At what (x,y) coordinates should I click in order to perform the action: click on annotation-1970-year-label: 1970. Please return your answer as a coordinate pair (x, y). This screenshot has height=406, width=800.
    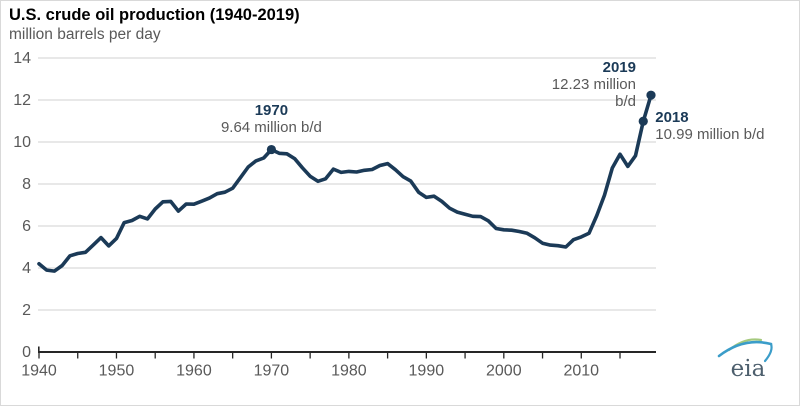
    Looking at the image, I should click on (271, 110).